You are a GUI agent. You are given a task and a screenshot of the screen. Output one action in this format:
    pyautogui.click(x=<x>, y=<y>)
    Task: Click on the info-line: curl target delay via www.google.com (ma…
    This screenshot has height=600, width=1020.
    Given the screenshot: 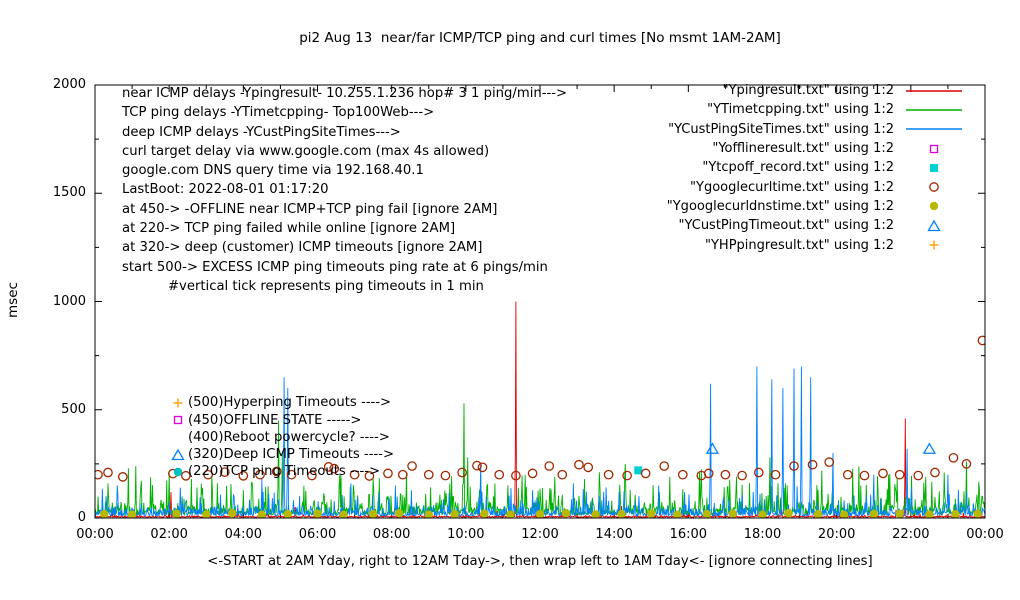 What is the action you would take?
    pyautogui.click(x=306, y=151)
    